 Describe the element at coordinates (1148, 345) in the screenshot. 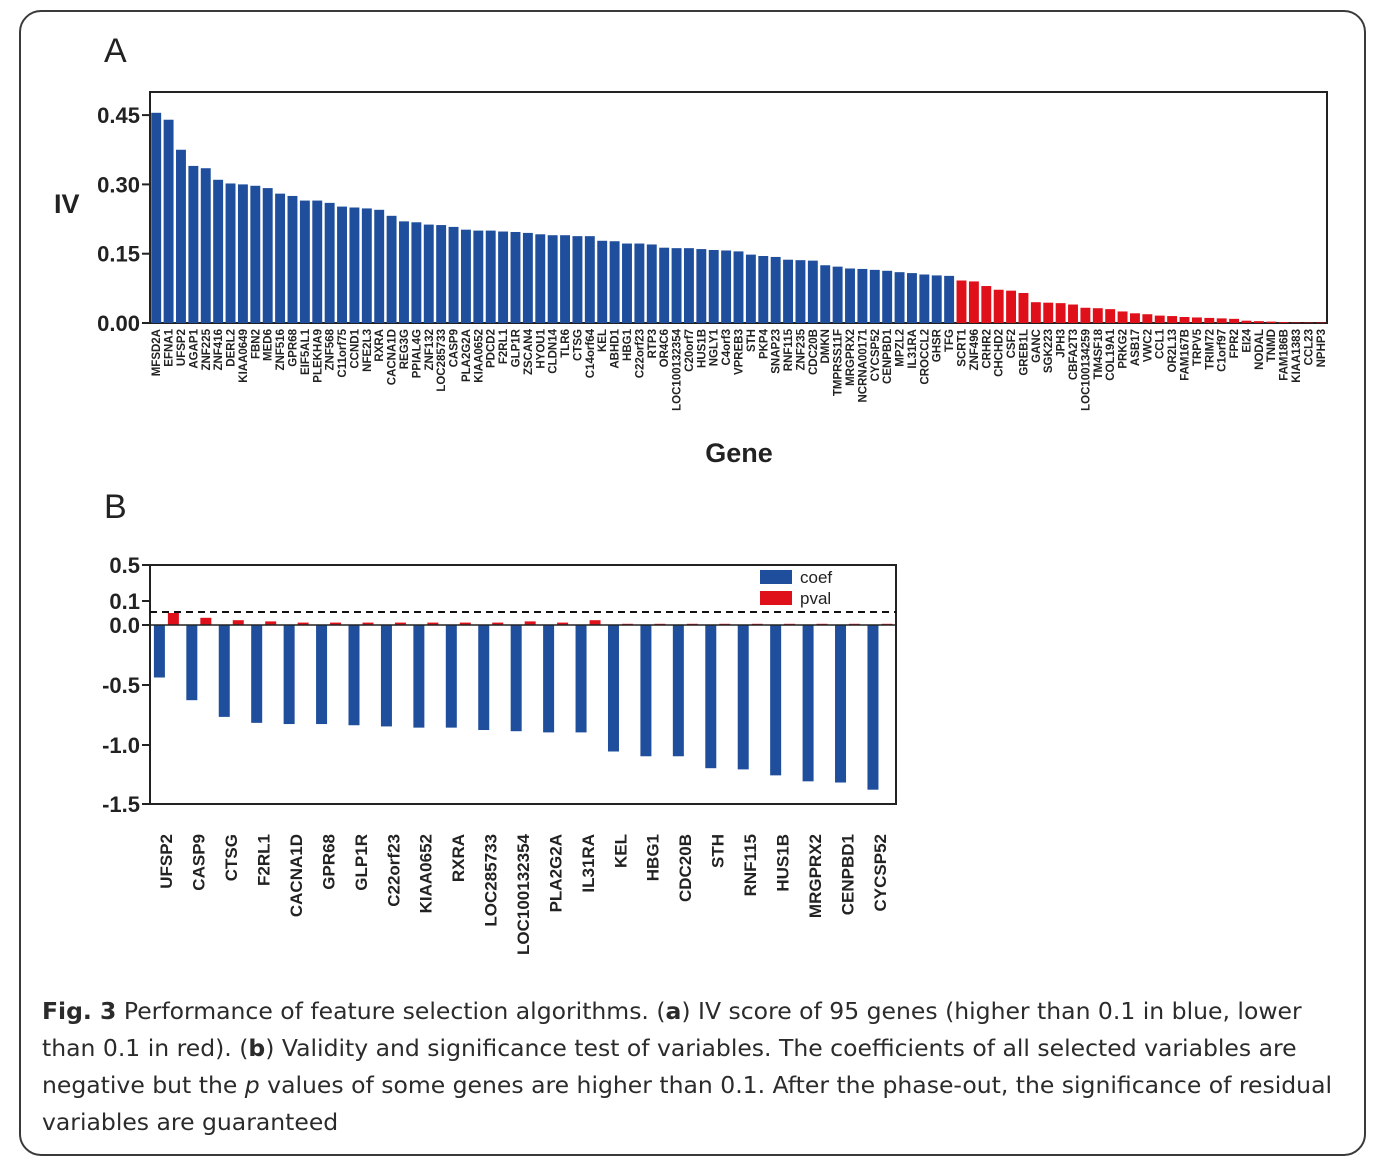

I see `chart-a-gene-label: VWC2` at that location.